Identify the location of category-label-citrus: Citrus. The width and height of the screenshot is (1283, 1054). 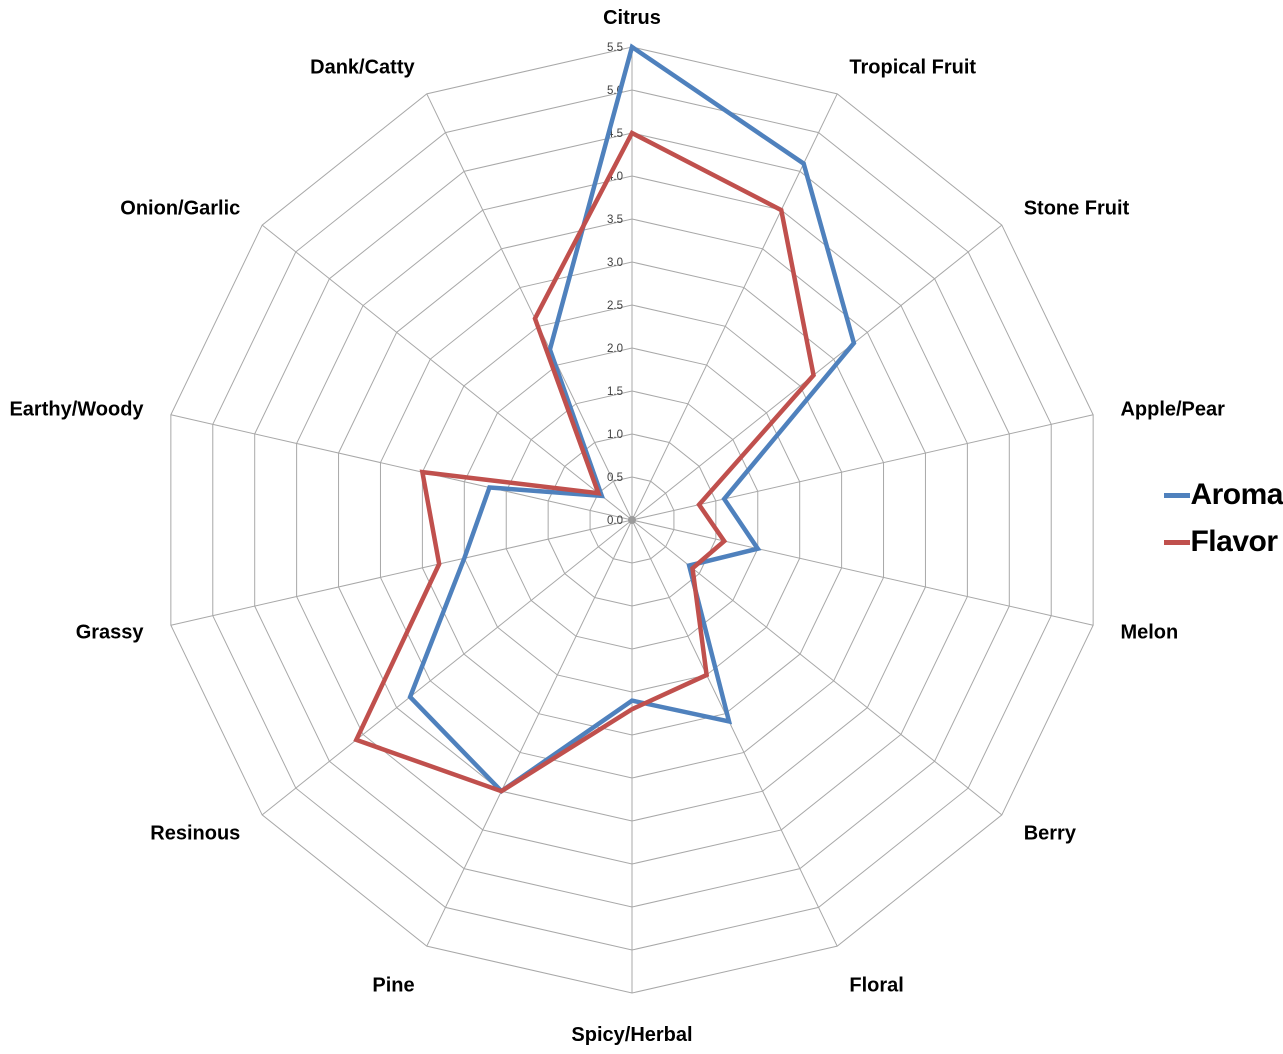
(632, 18).